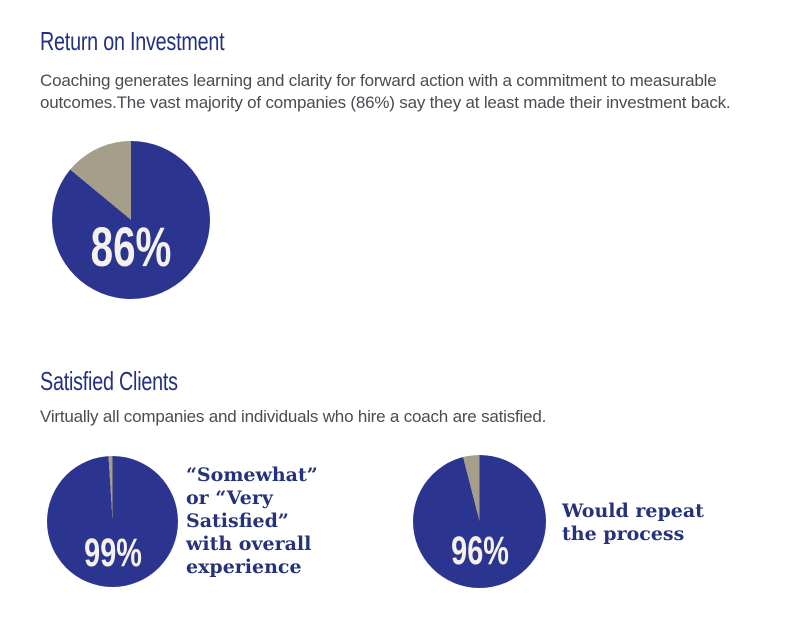  What do you see at coordinates (112, 553) in the screenshot?
I see `pie-percentage-label-99: 99%` at bounding box center [112, 553].